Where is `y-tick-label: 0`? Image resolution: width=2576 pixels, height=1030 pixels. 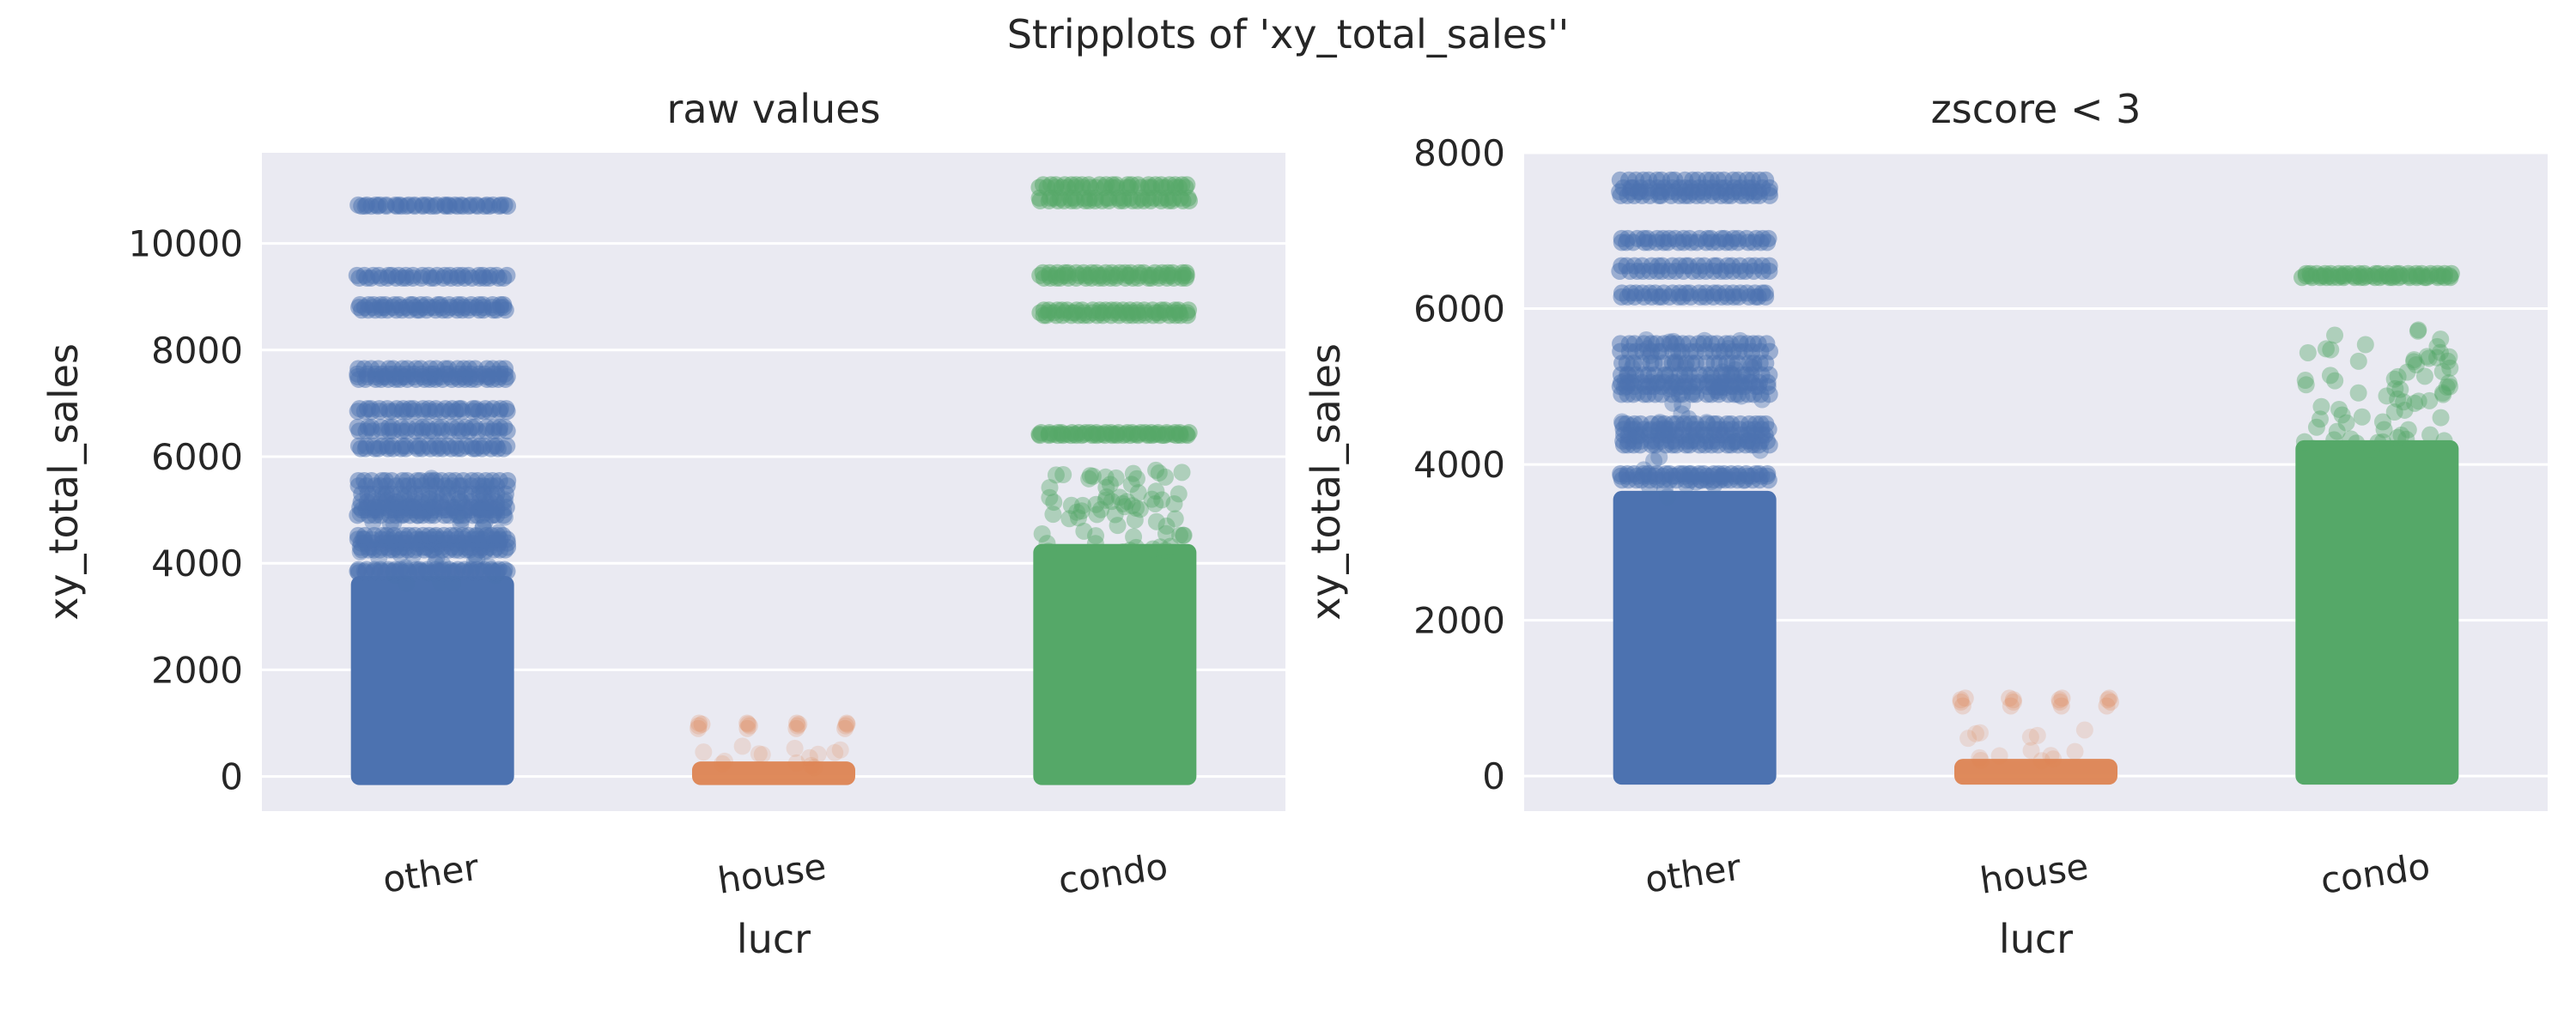
y-tick-label: 0 is located at coordinates (1493, 776).